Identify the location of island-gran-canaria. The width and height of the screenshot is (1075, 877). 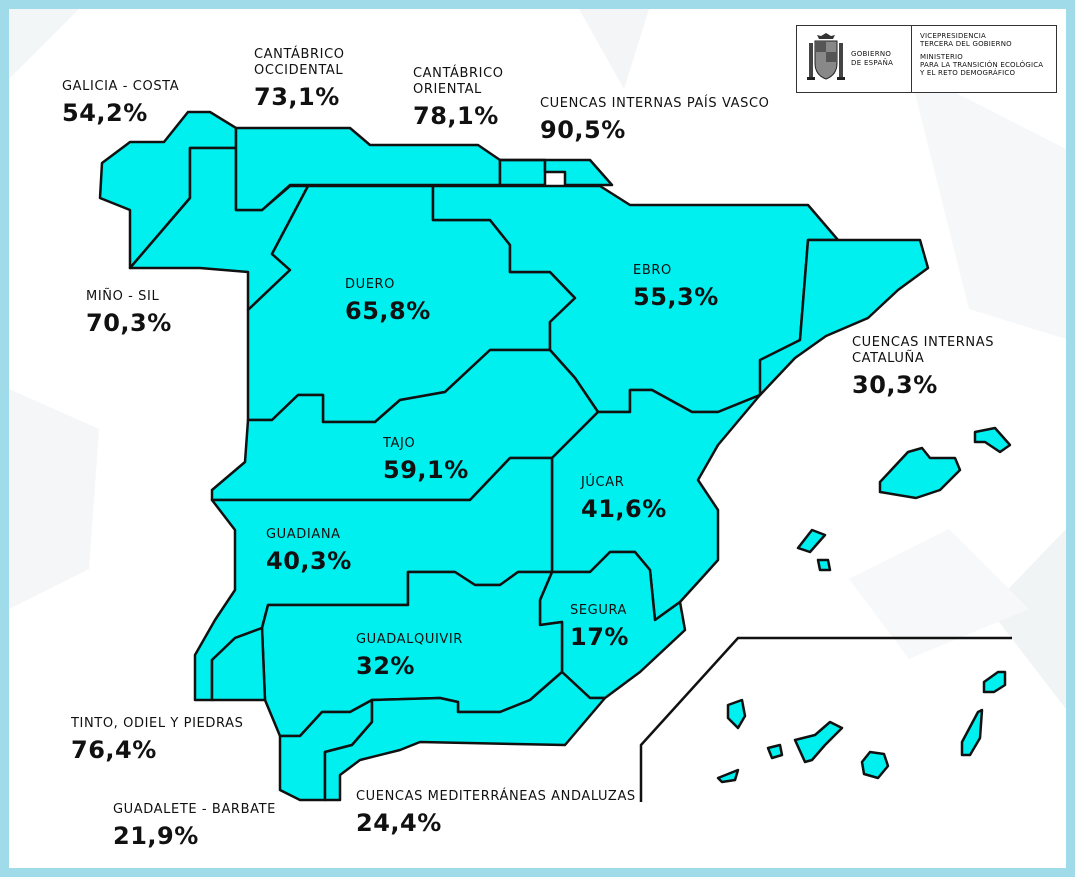
(875, 765).